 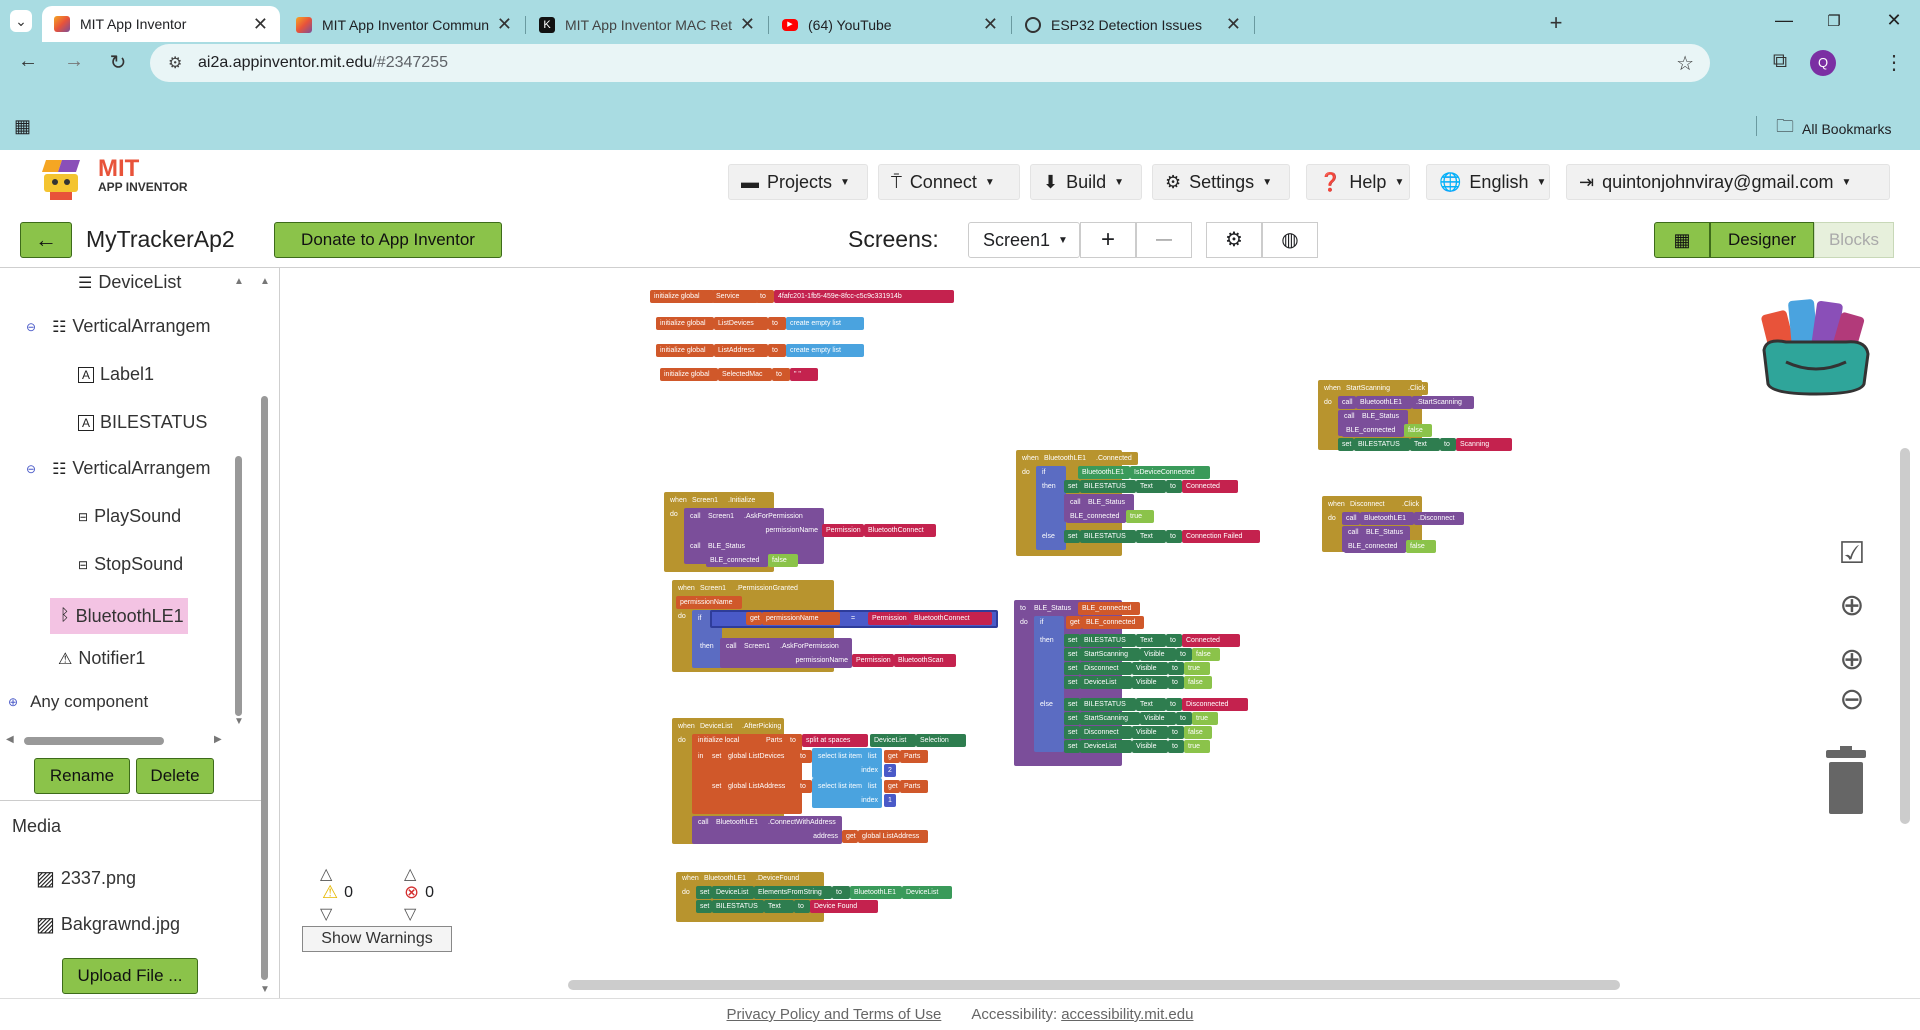 What do you see at coordinates (914, 756) in the screenshot?
I see `block-variable-get: Parts` at bounding box center [914, 756].